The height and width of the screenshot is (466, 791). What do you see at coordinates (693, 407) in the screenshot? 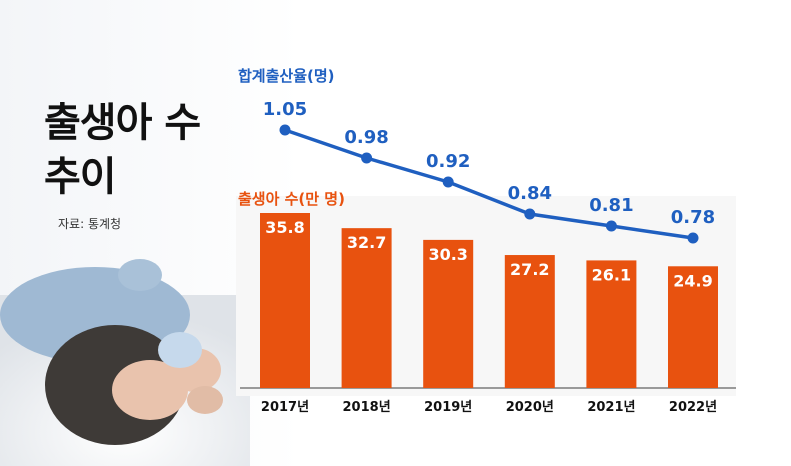
I see `x-tick-label-5: 2022년` at bounding box center [693, 407].